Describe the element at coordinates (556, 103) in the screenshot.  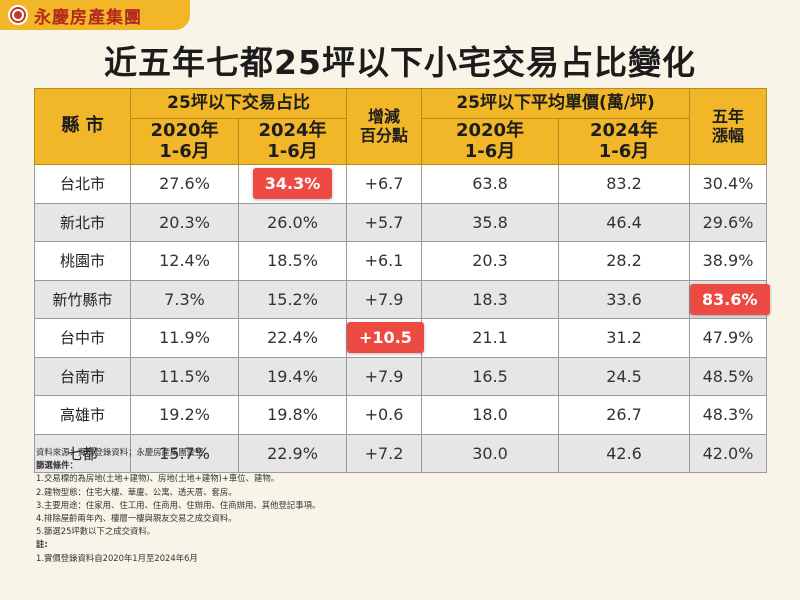
I see `header-price-group: 25坪以下平均單價(萬/坪)` at that location.